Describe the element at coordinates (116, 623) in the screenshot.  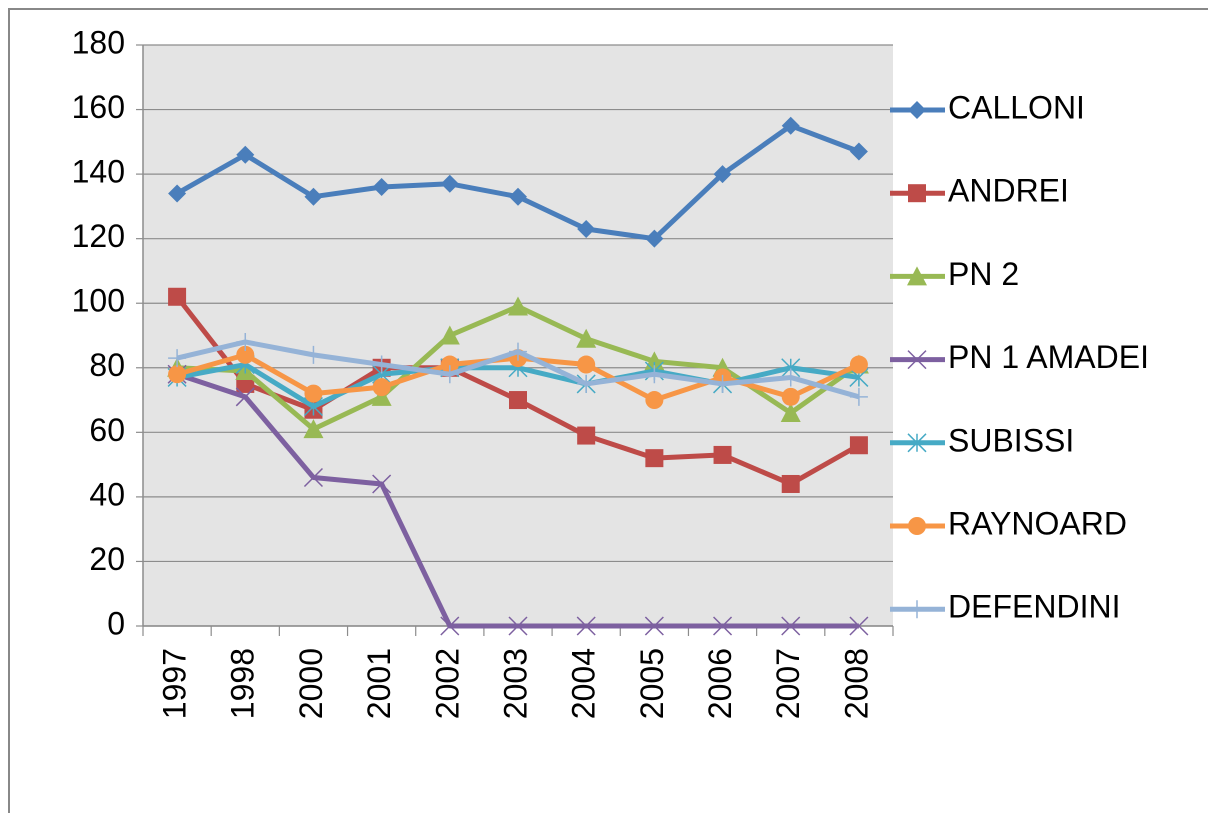
I see `y-tick-label: 0` at that location.